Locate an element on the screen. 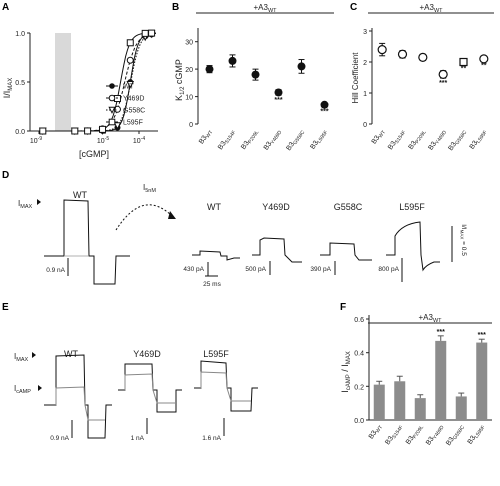  x-tick-label: 10⁻⁴ is located at coordinates (139, 140).